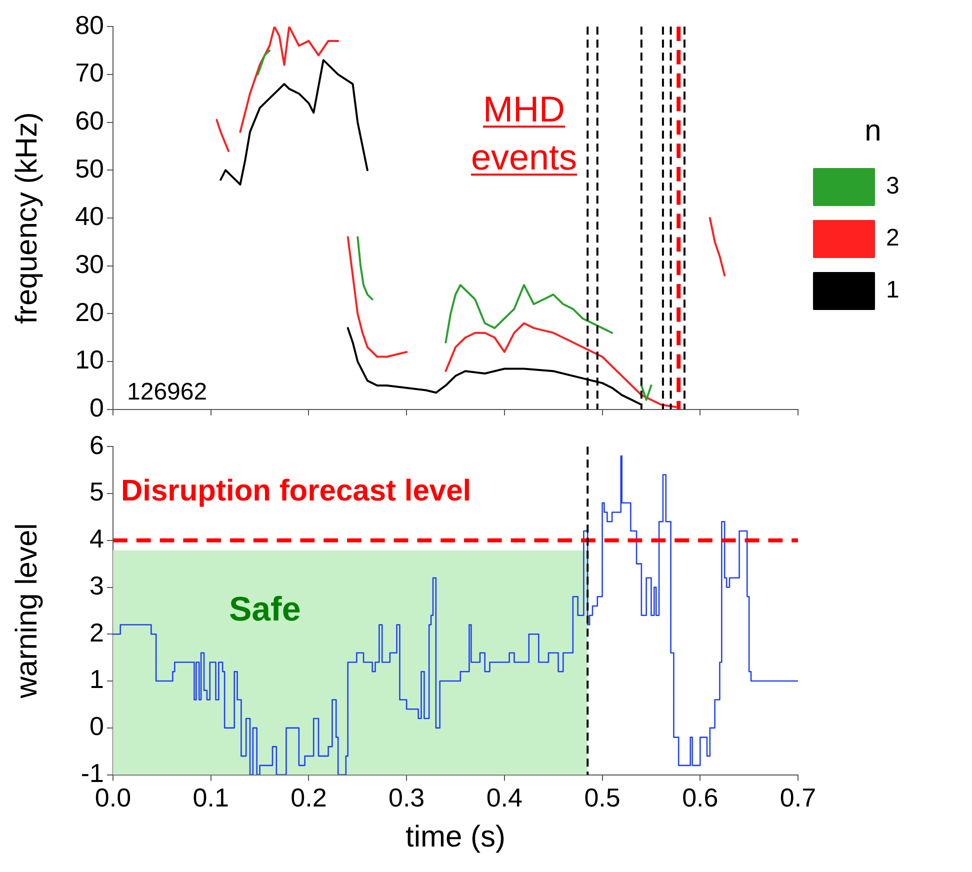 The width and height of the screenshot is (972, 872). I want to click on legend-label: 1, so click(893, 290).